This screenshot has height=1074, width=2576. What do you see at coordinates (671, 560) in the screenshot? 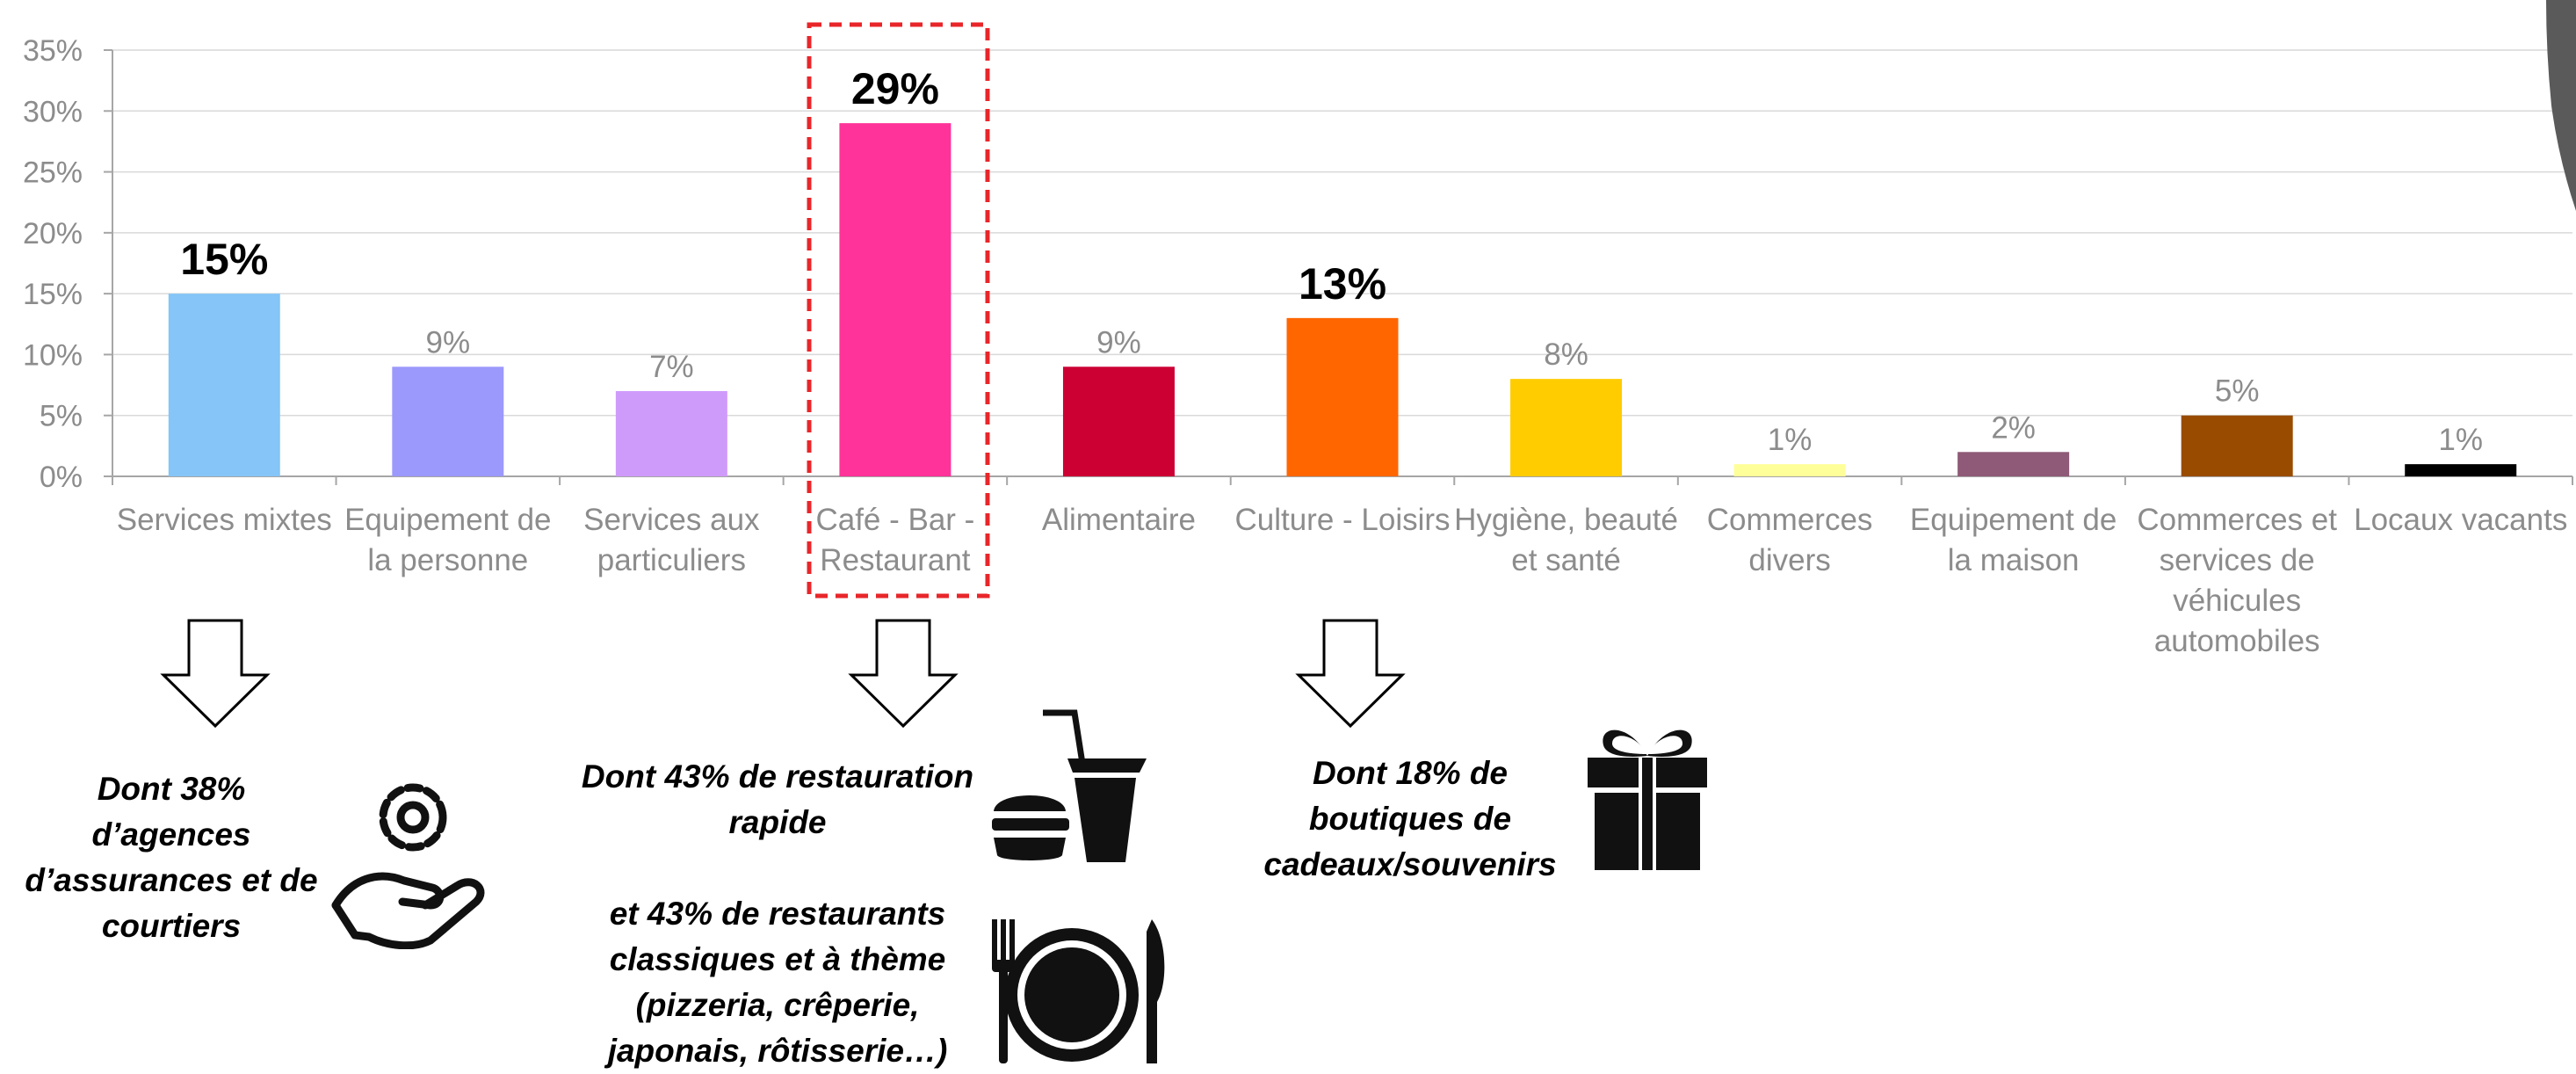
I see `category-label: particuliers` at bounding box center [671, 560].